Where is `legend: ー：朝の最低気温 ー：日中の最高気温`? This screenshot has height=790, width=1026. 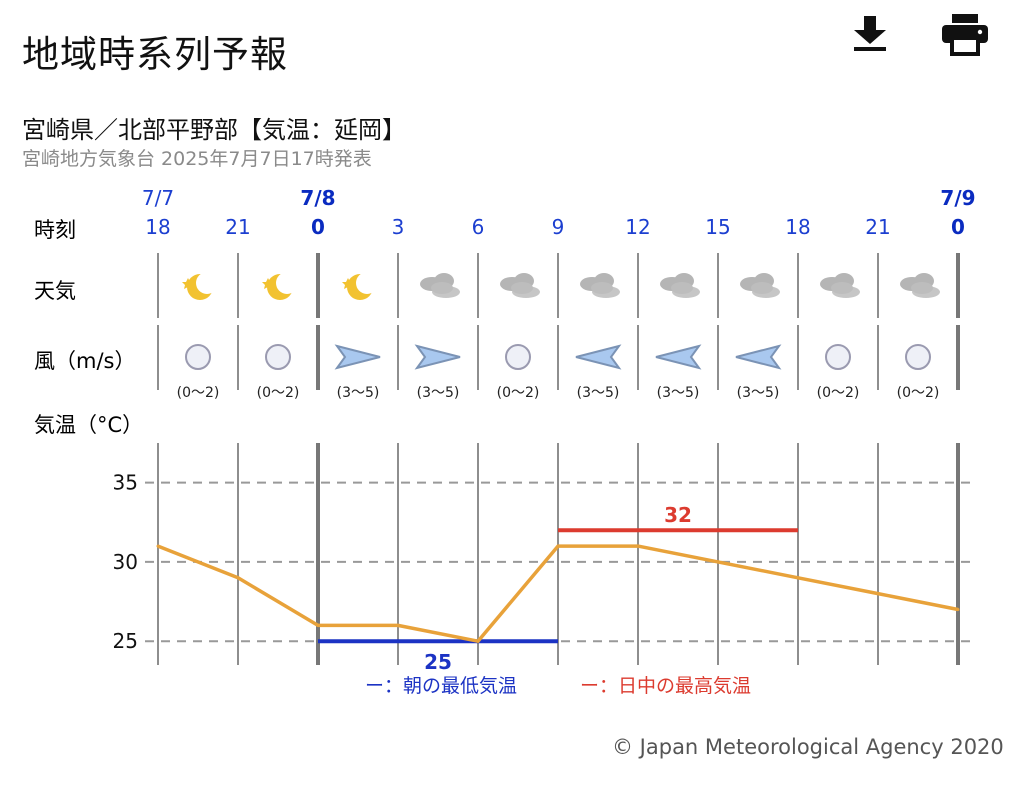
legend: ー：朝の最低気温 ー：日中の最高気温 is located at coordinates (558, 686).